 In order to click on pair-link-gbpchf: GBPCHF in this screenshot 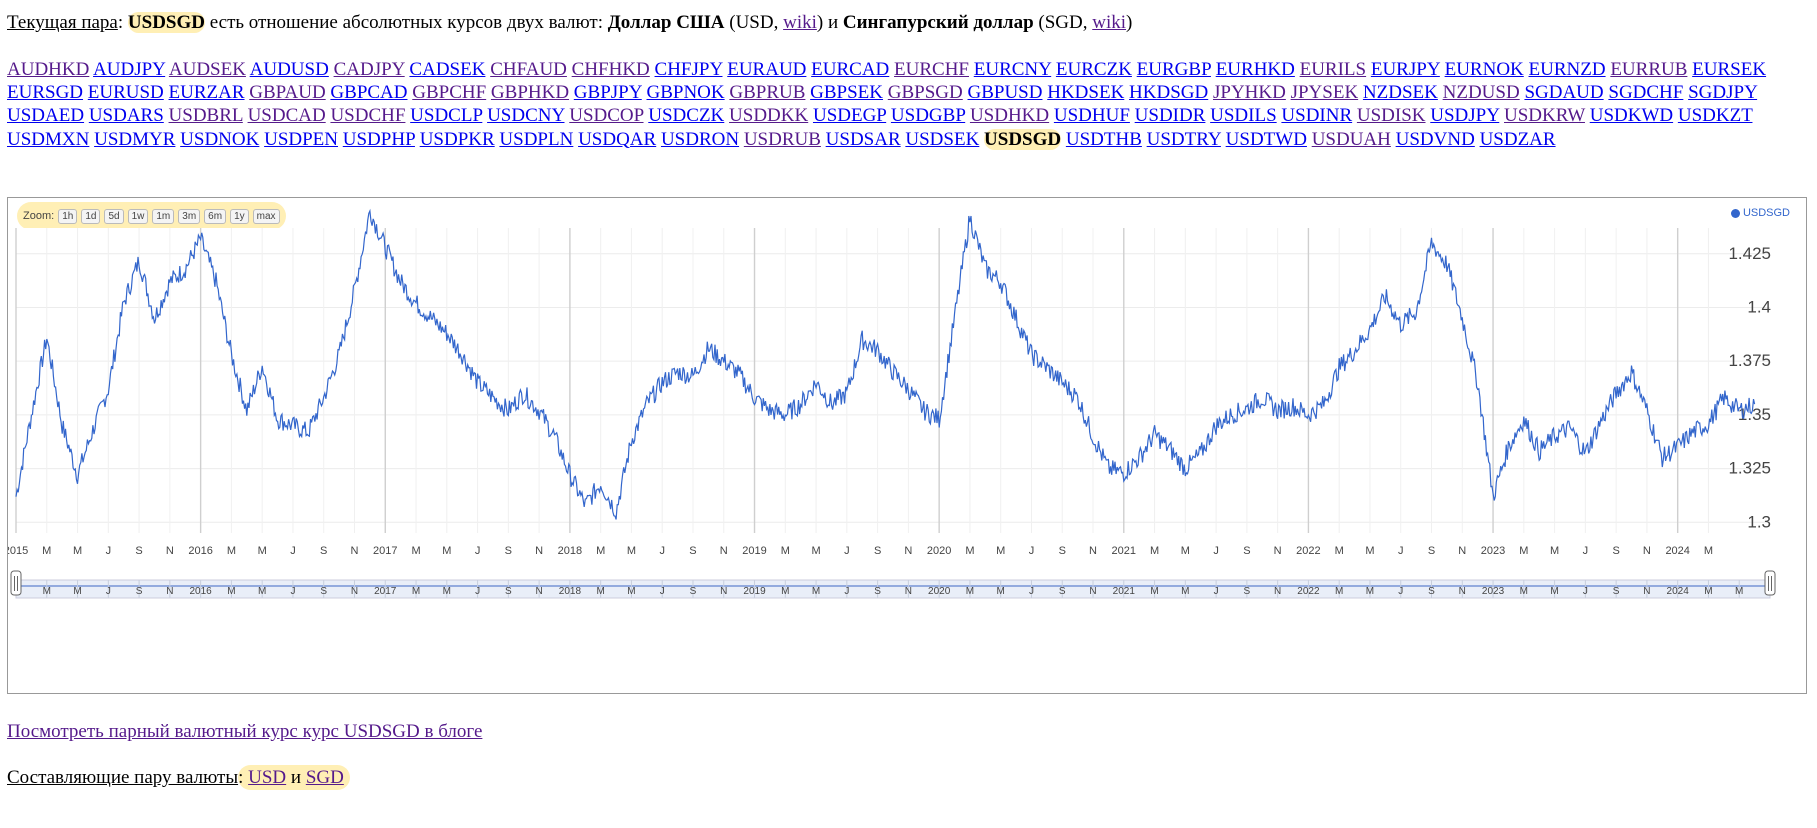, I will do `click(449, 93)`.